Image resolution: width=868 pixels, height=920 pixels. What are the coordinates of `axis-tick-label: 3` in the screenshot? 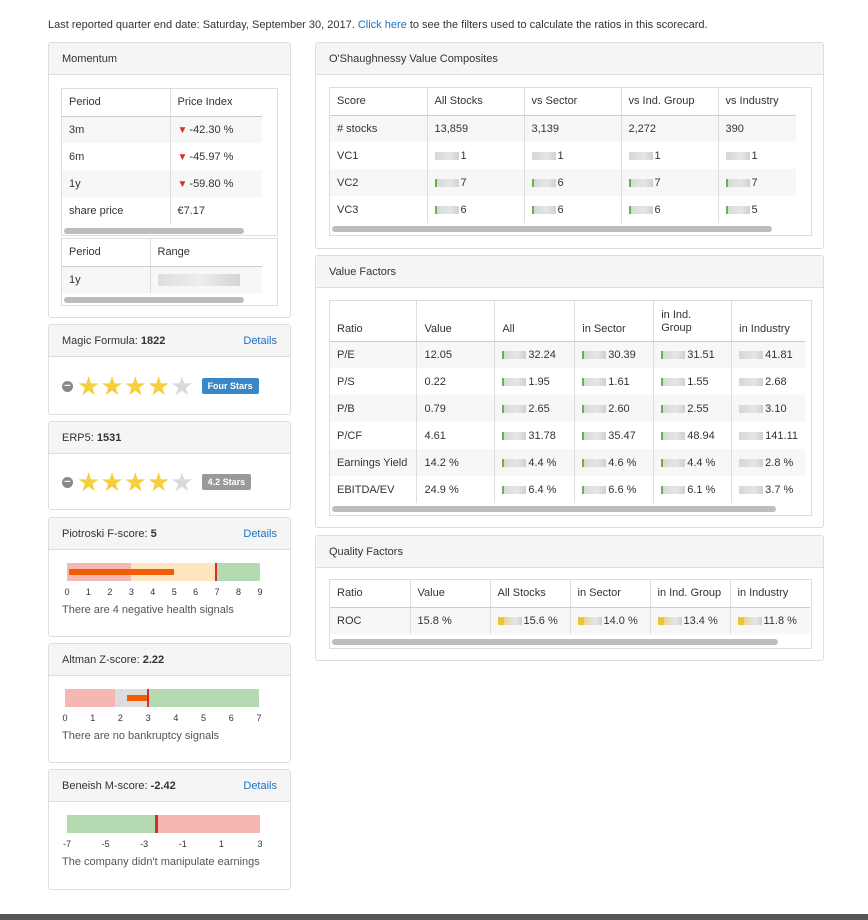 It's located at (260, 844).